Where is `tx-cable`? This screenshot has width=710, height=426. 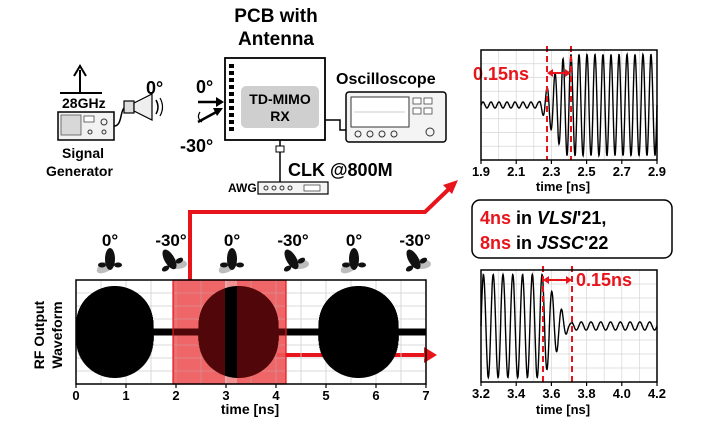 tx-cable is located at coordinates (119, 117).